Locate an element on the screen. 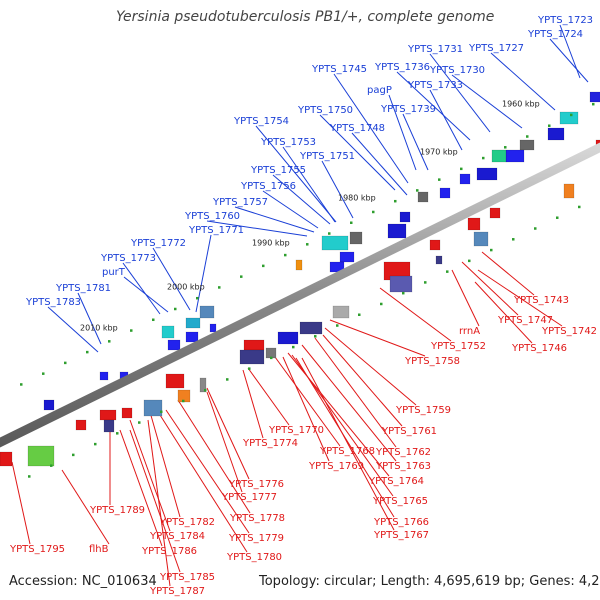 The height and width of the screenshot is (600, 600). gene-label-top: pagP is located at coordinates (379, 90).